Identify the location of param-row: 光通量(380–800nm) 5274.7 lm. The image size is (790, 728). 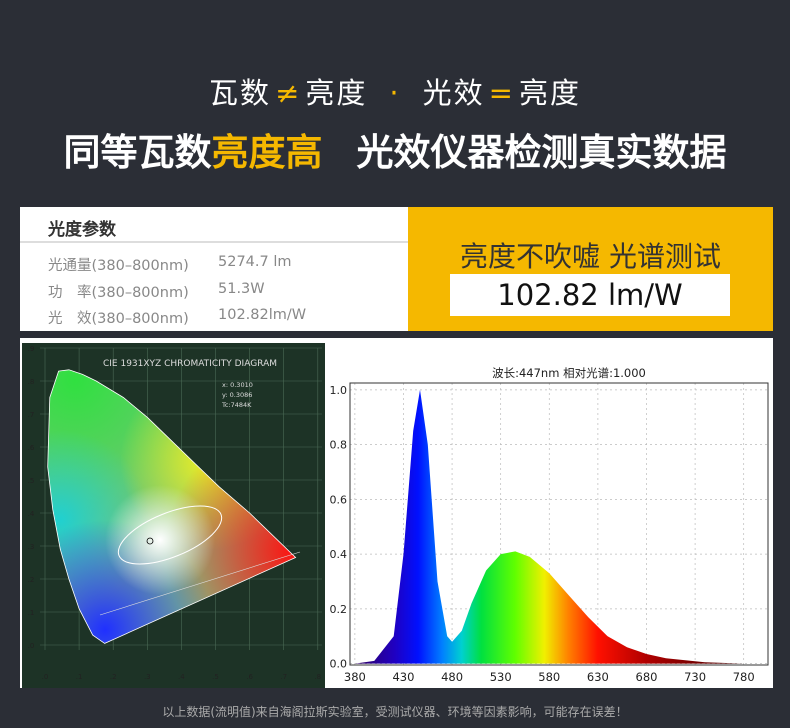
(170, 264).